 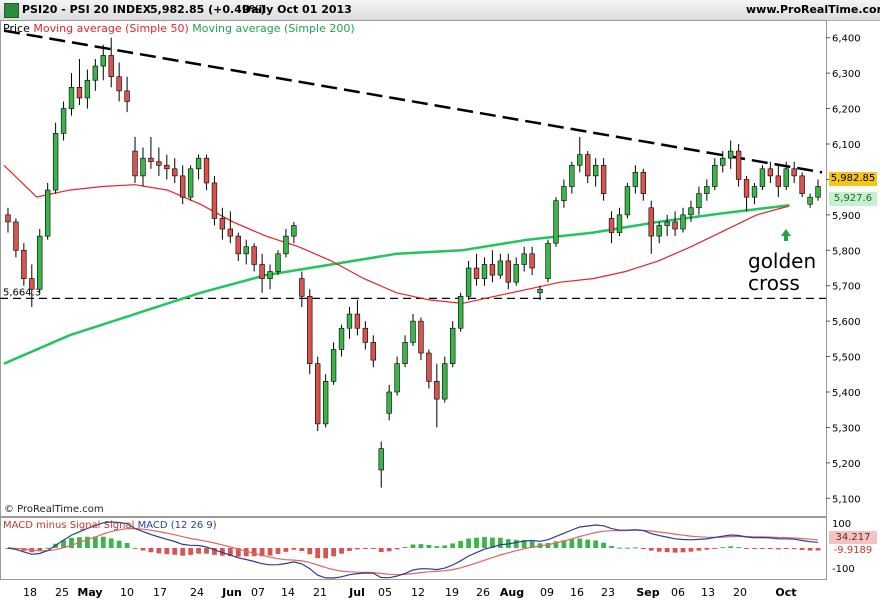 I want to click on x-tick-label: 24, so click(x=197, y=592).